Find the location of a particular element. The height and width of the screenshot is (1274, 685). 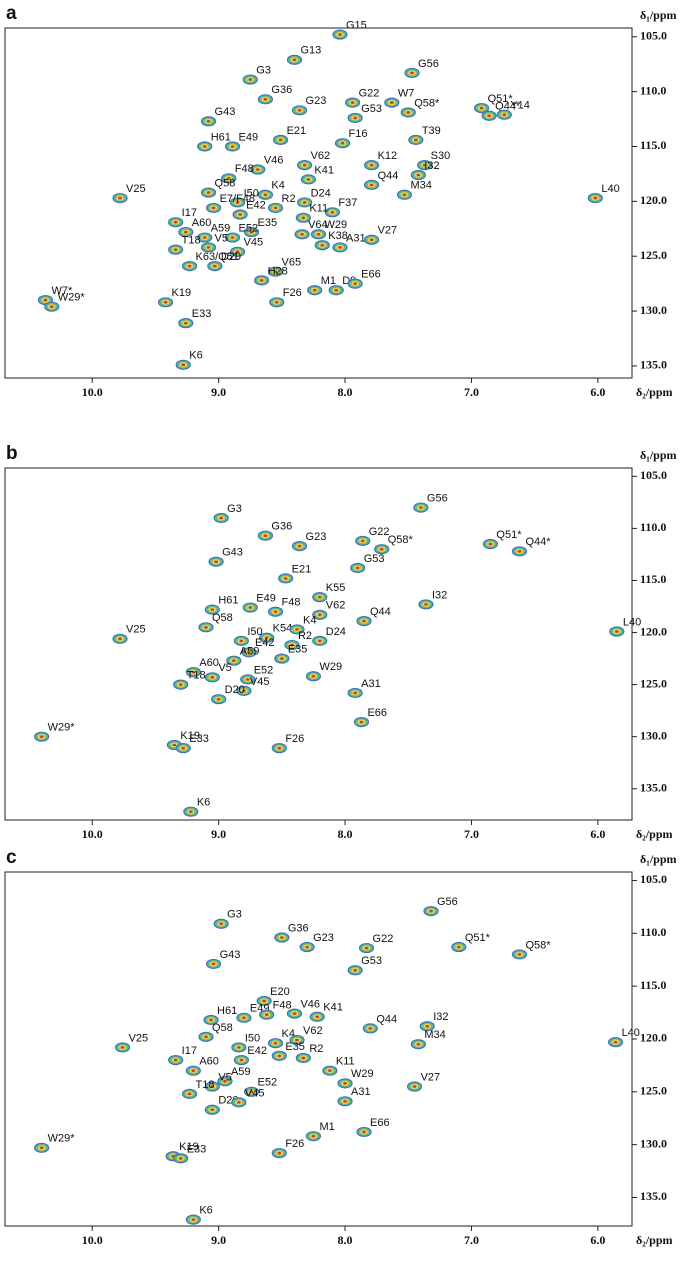

peak-label: G53 is located at coordinates (371, 109).